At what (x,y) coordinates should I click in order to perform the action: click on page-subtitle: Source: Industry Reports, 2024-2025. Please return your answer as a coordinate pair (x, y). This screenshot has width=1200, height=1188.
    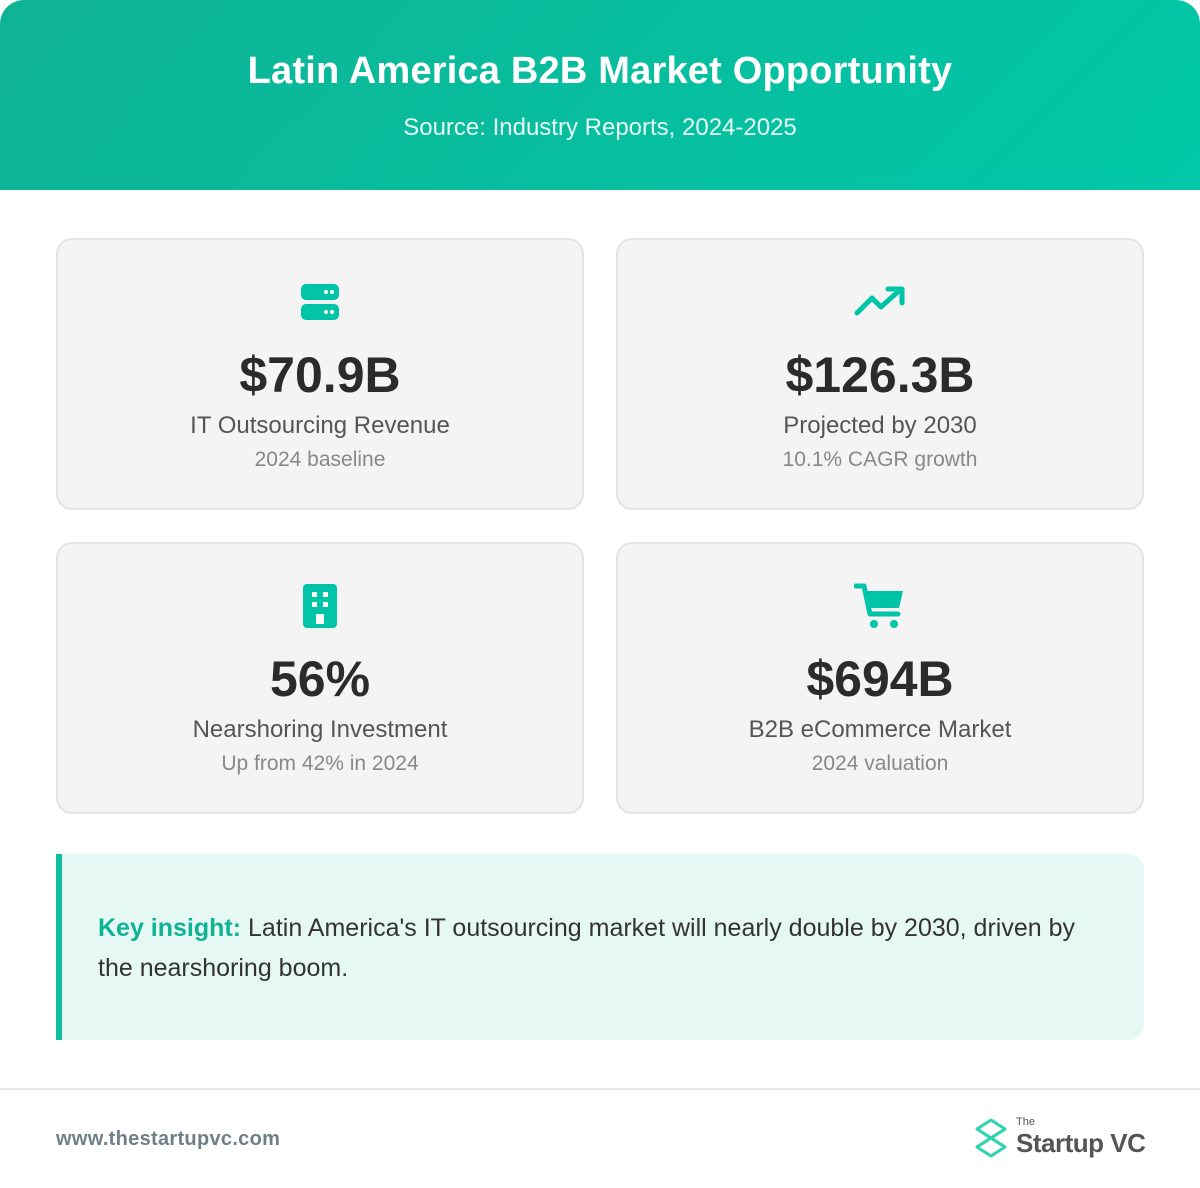
    Looking at the image, I should click on (600, 127).